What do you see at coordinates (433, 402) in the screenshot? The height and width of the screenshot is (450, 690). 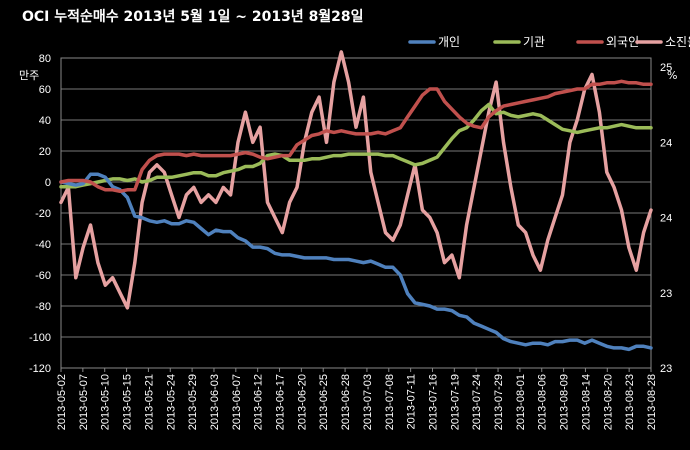 I see `x-tick-label: 2013-07-16` at bounding box center [433, 402].